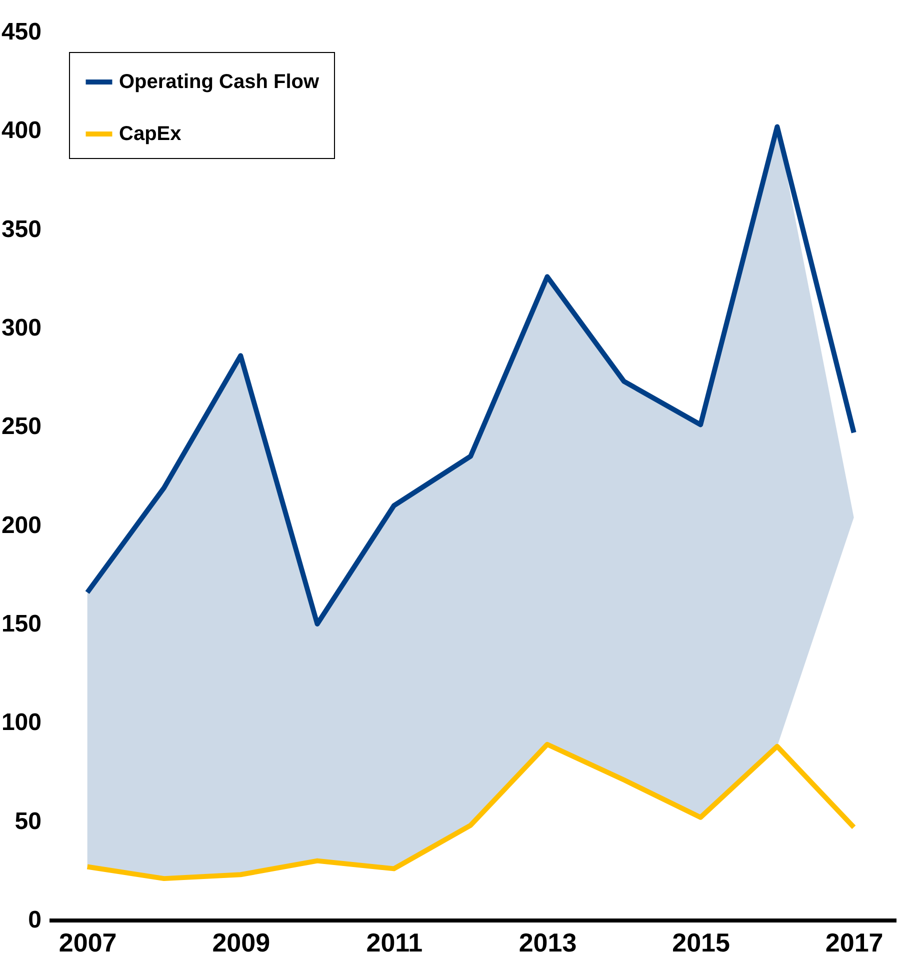  I want to click on x-tick-label: 2009, so click(241, 943).